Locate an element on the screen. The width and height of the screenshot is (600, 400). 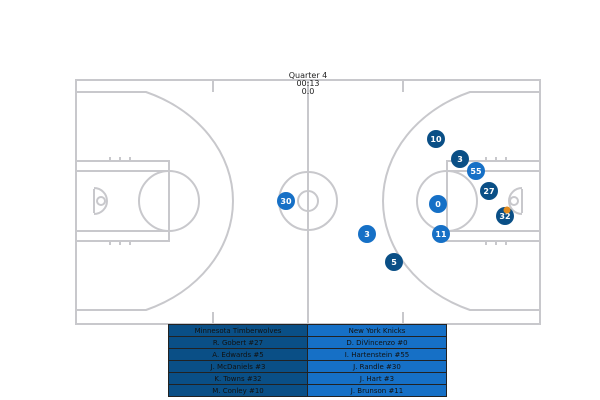
ball-marker is located at coordinates (507, 210).